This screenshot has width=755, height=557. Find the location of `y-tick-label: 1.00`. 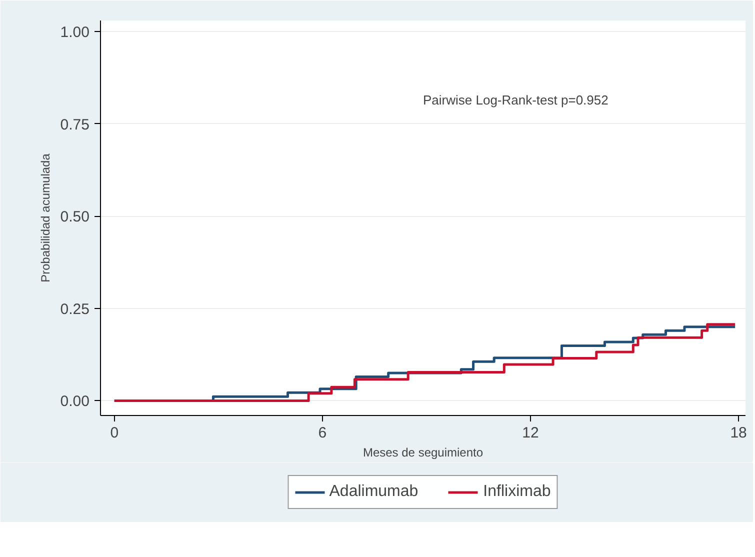

y-tick-label: 1.00 is located at coordinates (75, 33).